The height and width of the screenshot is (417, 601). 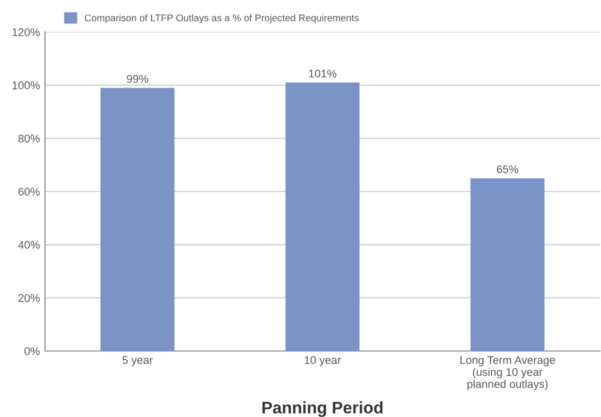 What do you see at coordinates (221, 19) in the screenshot?
I see `legend-label: Comparison of LTFP Outlays as a % of Projected Requirements` at bounding box center [221, 19].